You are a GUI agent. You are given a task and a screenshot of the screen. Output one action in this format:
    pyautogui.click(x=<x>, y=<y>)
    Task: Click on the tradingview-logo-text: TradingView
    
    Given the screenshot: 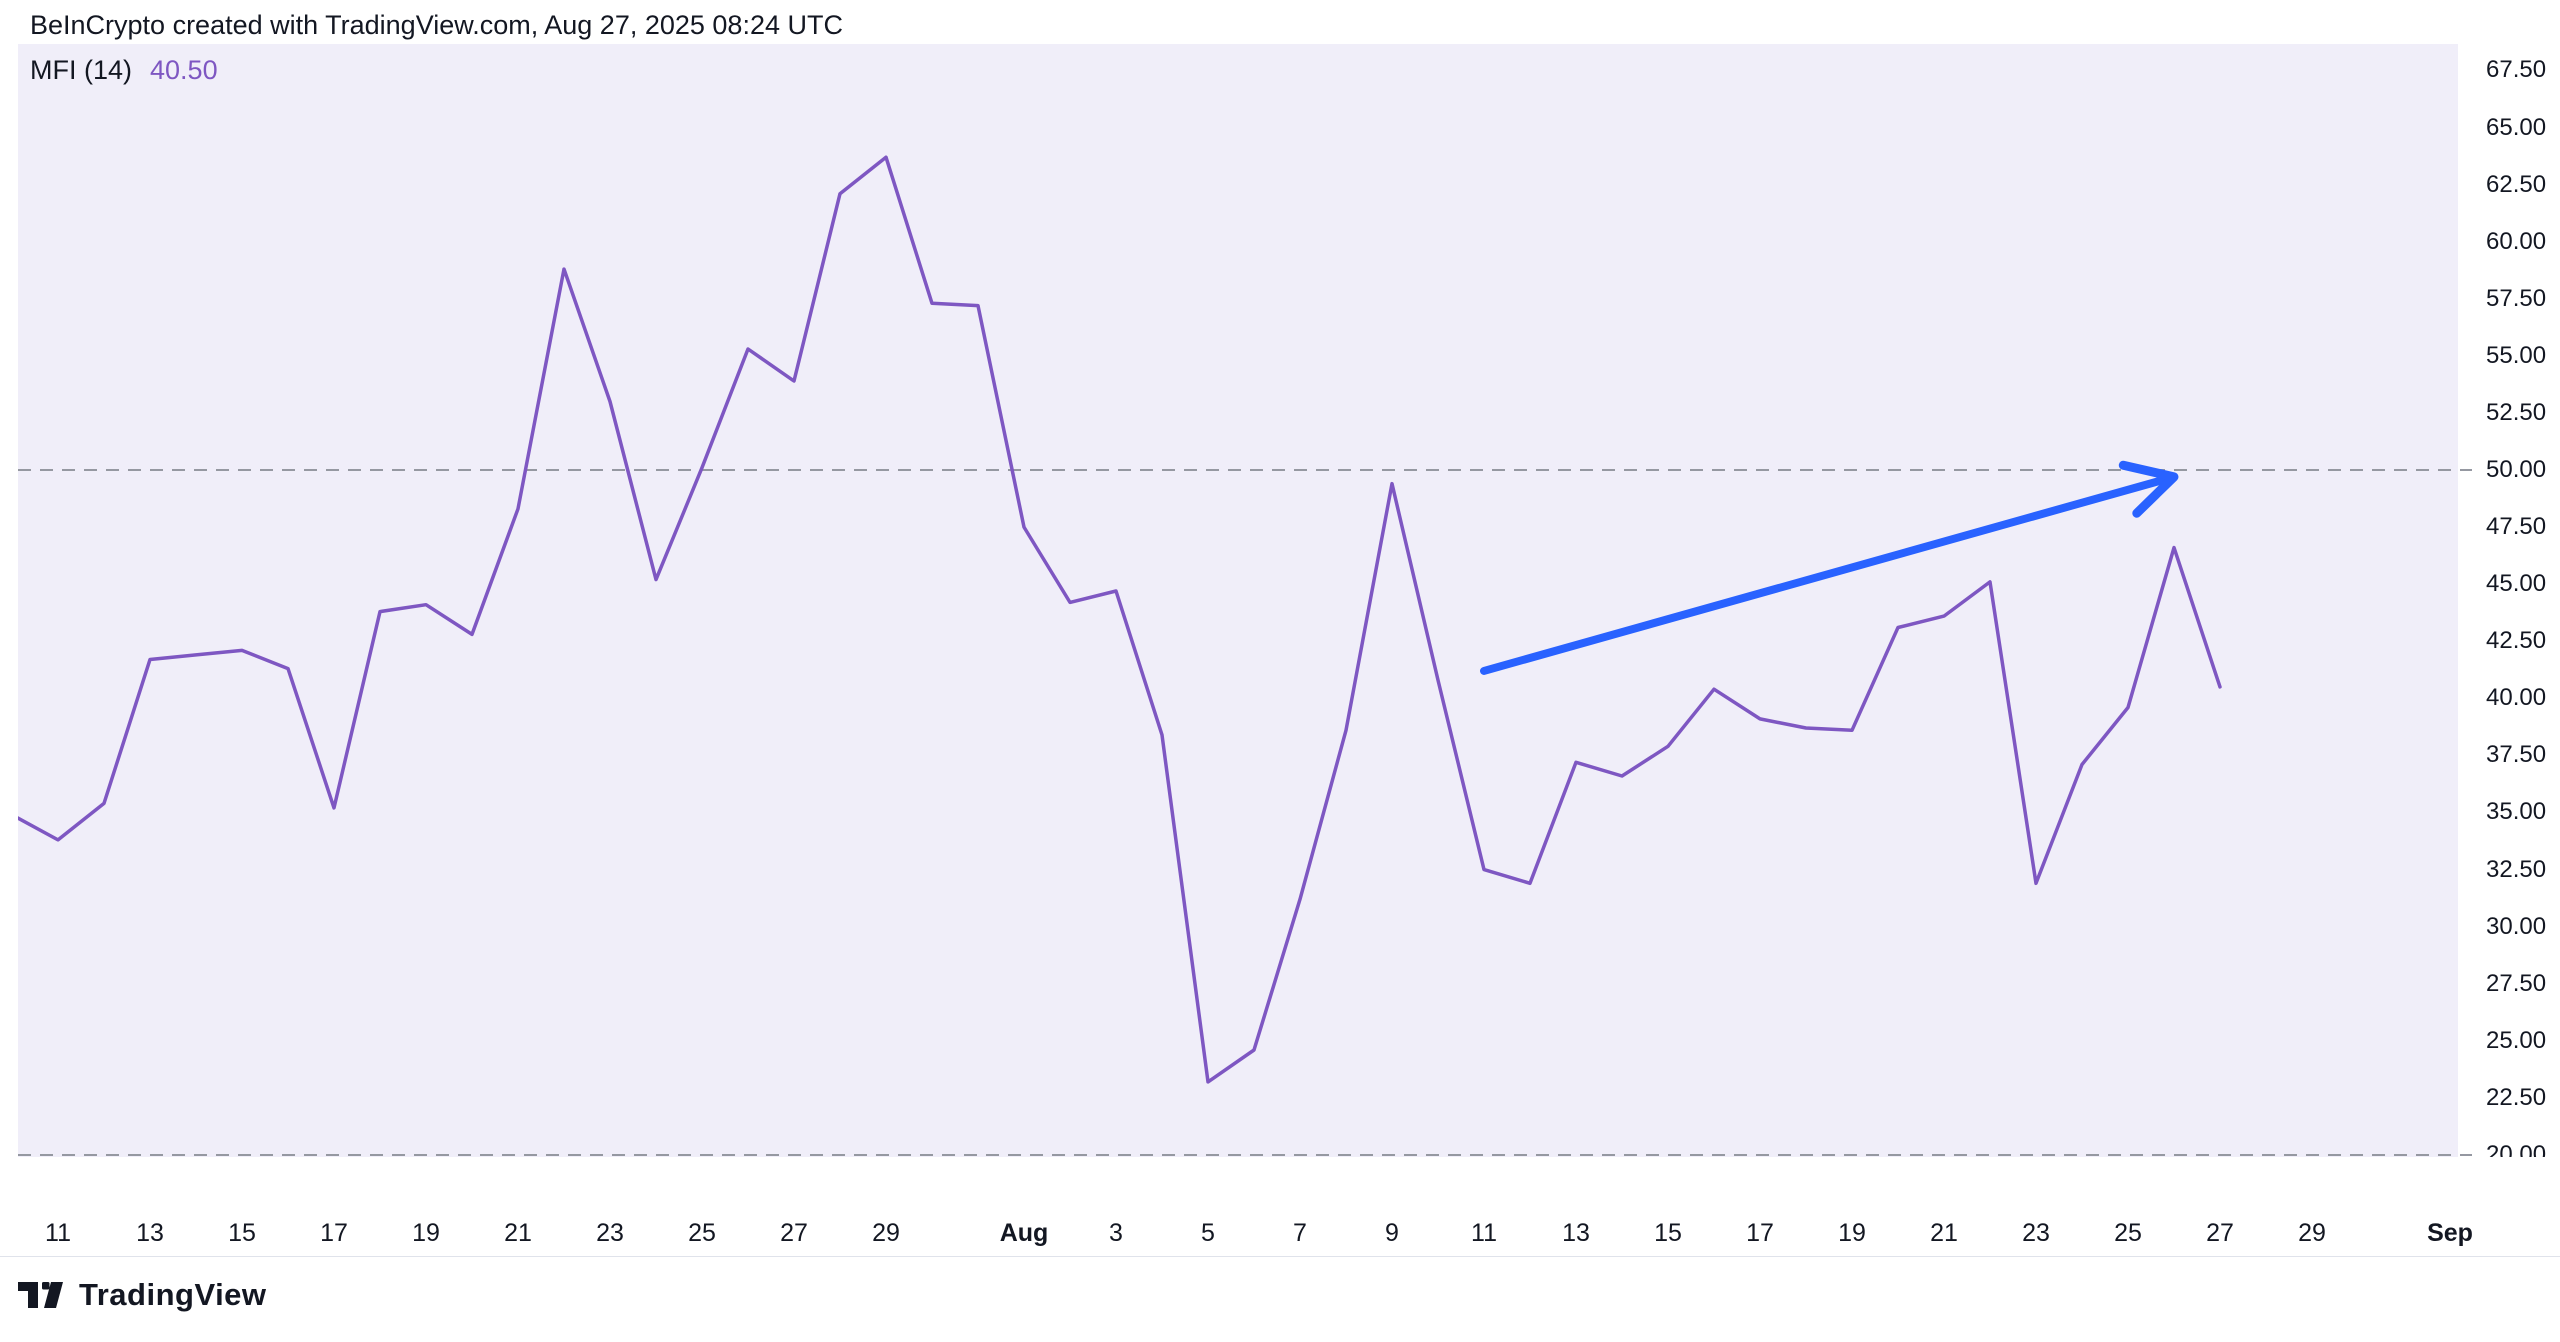 What is the action you would take?
    pyautogui.click(x=173, y=1294)
    